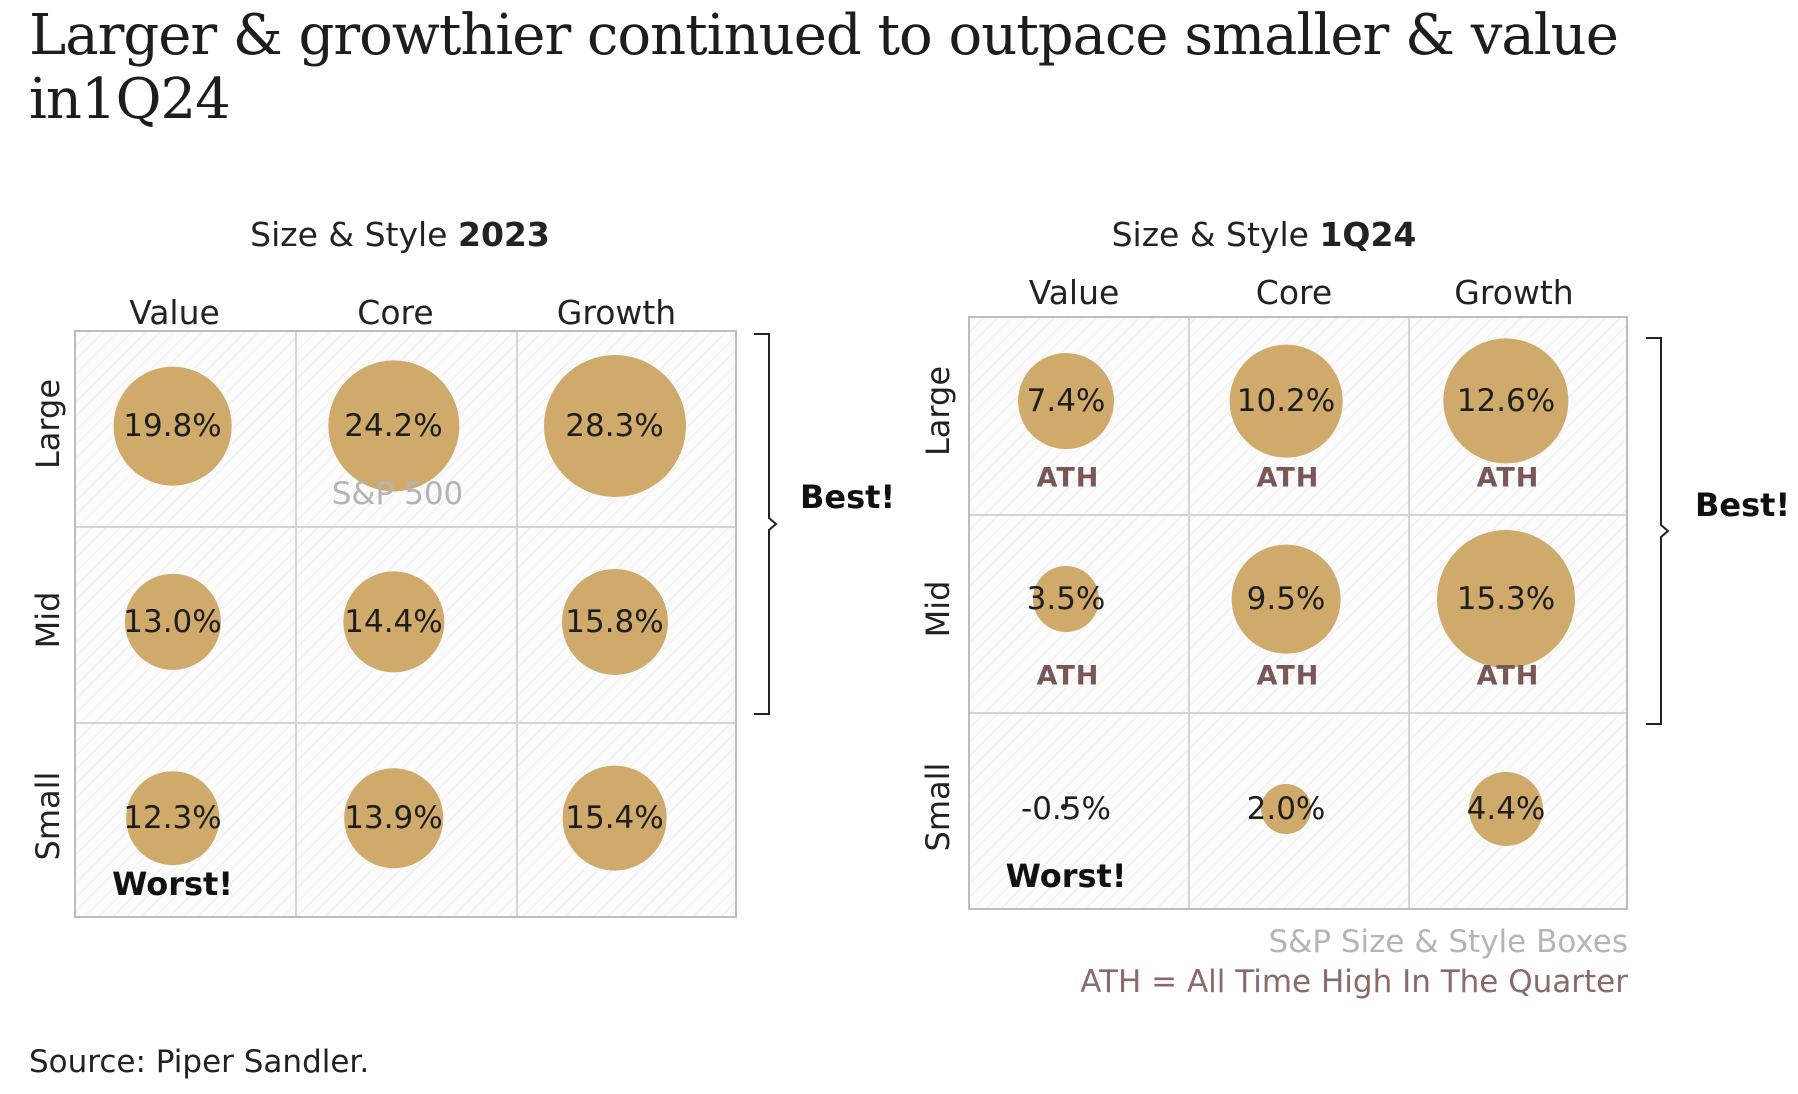  I want to click on data-label: -0.5%, so click(1066, 809).